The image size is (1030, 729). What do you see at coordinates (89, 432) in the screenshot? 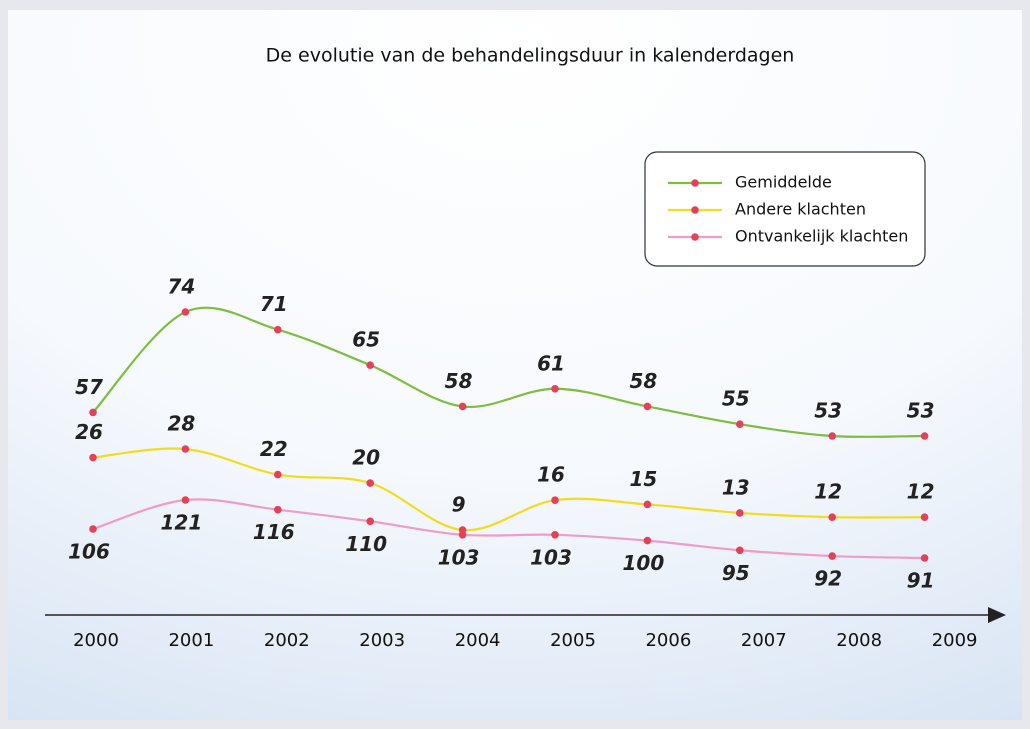
I see `data-label: 26` at bounding box center [89, 432].